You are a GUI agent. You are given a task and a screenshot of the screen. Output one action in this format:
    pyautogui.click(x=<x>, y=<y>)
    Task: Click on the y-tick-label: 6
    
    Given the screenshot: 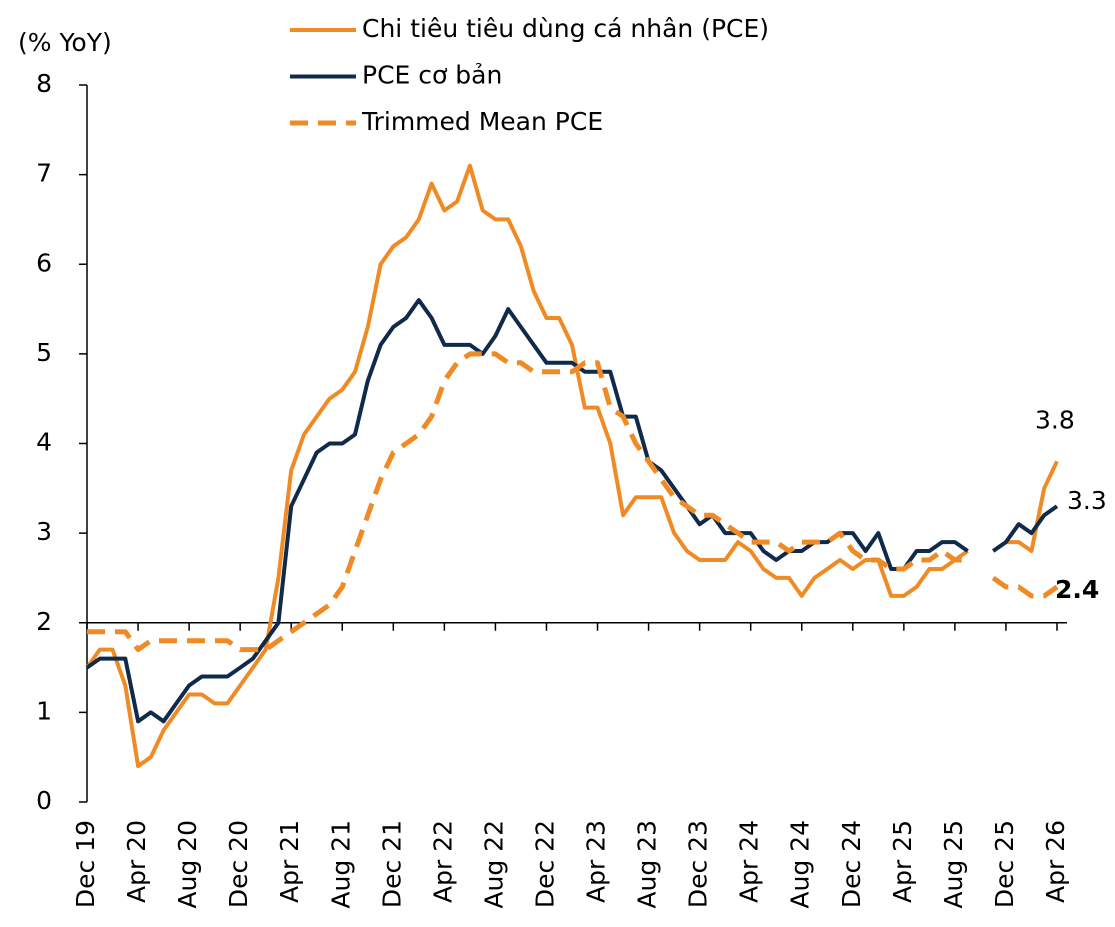 What is the action you would take?
    pyautogui.click(x=44, y=262)
    